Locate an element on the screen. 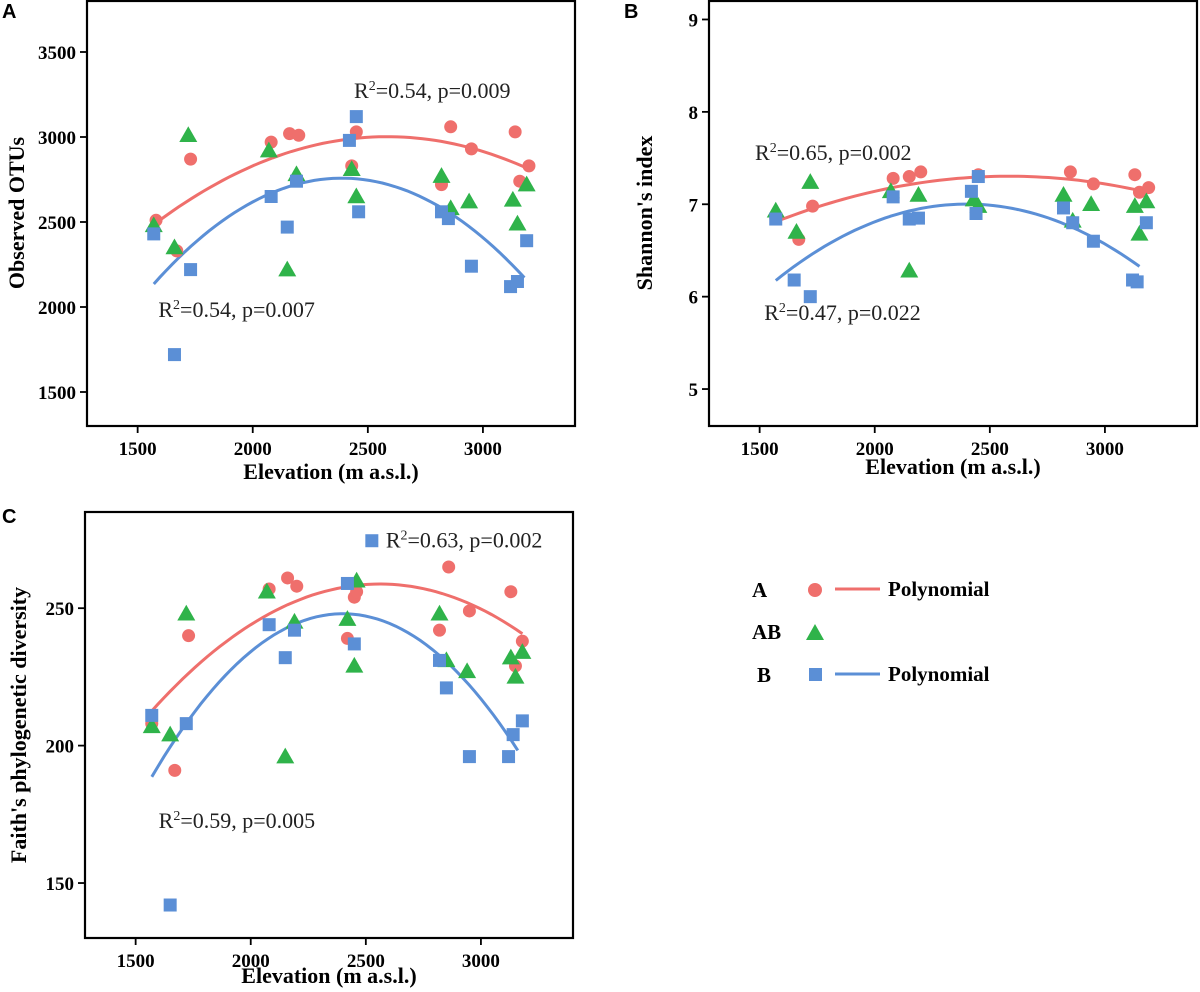 Image resolution: width=1200 pixels, height=992 pixels. y-tick-label-b: 9 is located at coordinates (694, 20).